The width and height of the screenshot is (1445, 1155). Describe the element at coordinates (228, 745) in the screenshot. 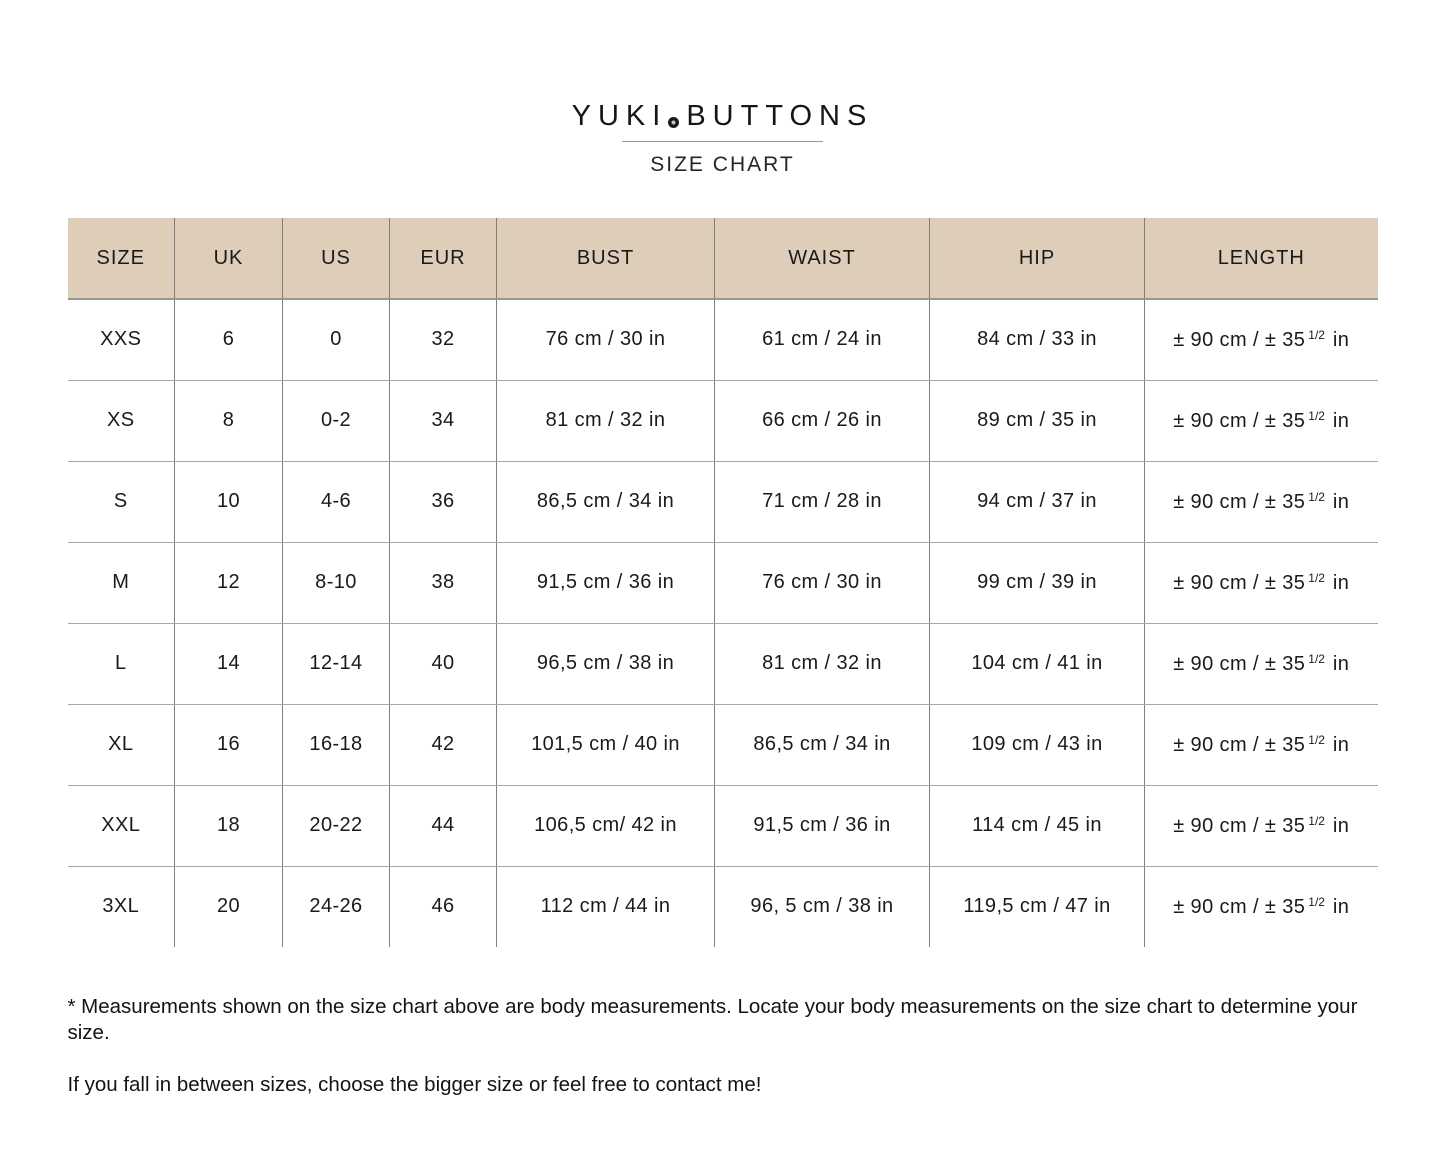

I see `cell-uk: 16` at that location.